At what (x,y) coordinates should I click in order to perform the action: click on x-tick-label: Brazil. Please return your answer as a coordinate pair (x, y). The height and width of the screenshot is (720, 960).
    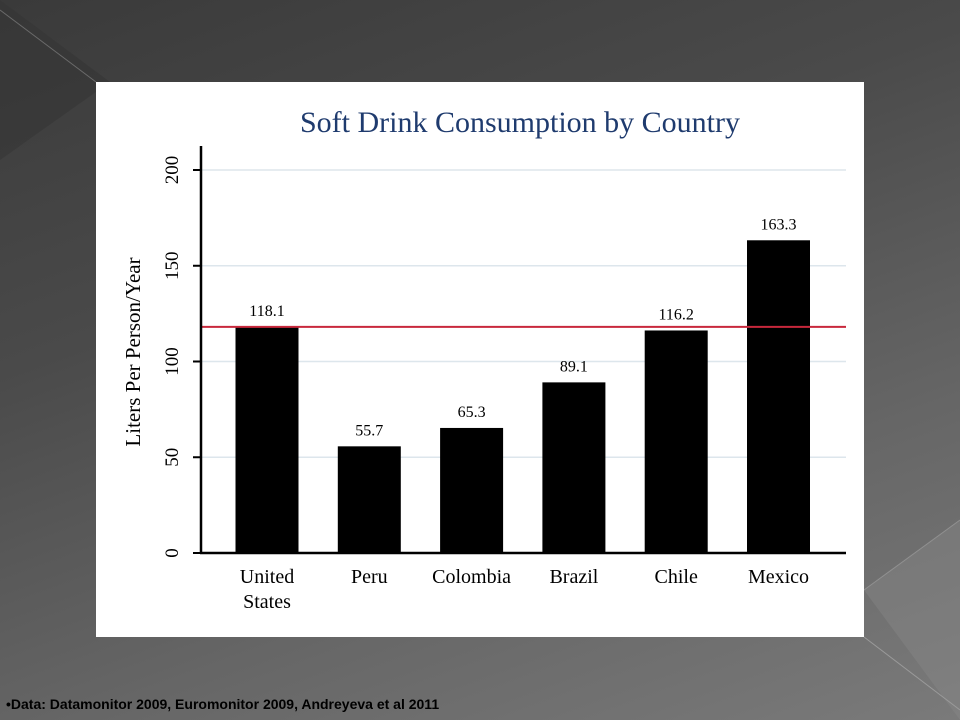
    Looking at the image, I should click on (573, 577).